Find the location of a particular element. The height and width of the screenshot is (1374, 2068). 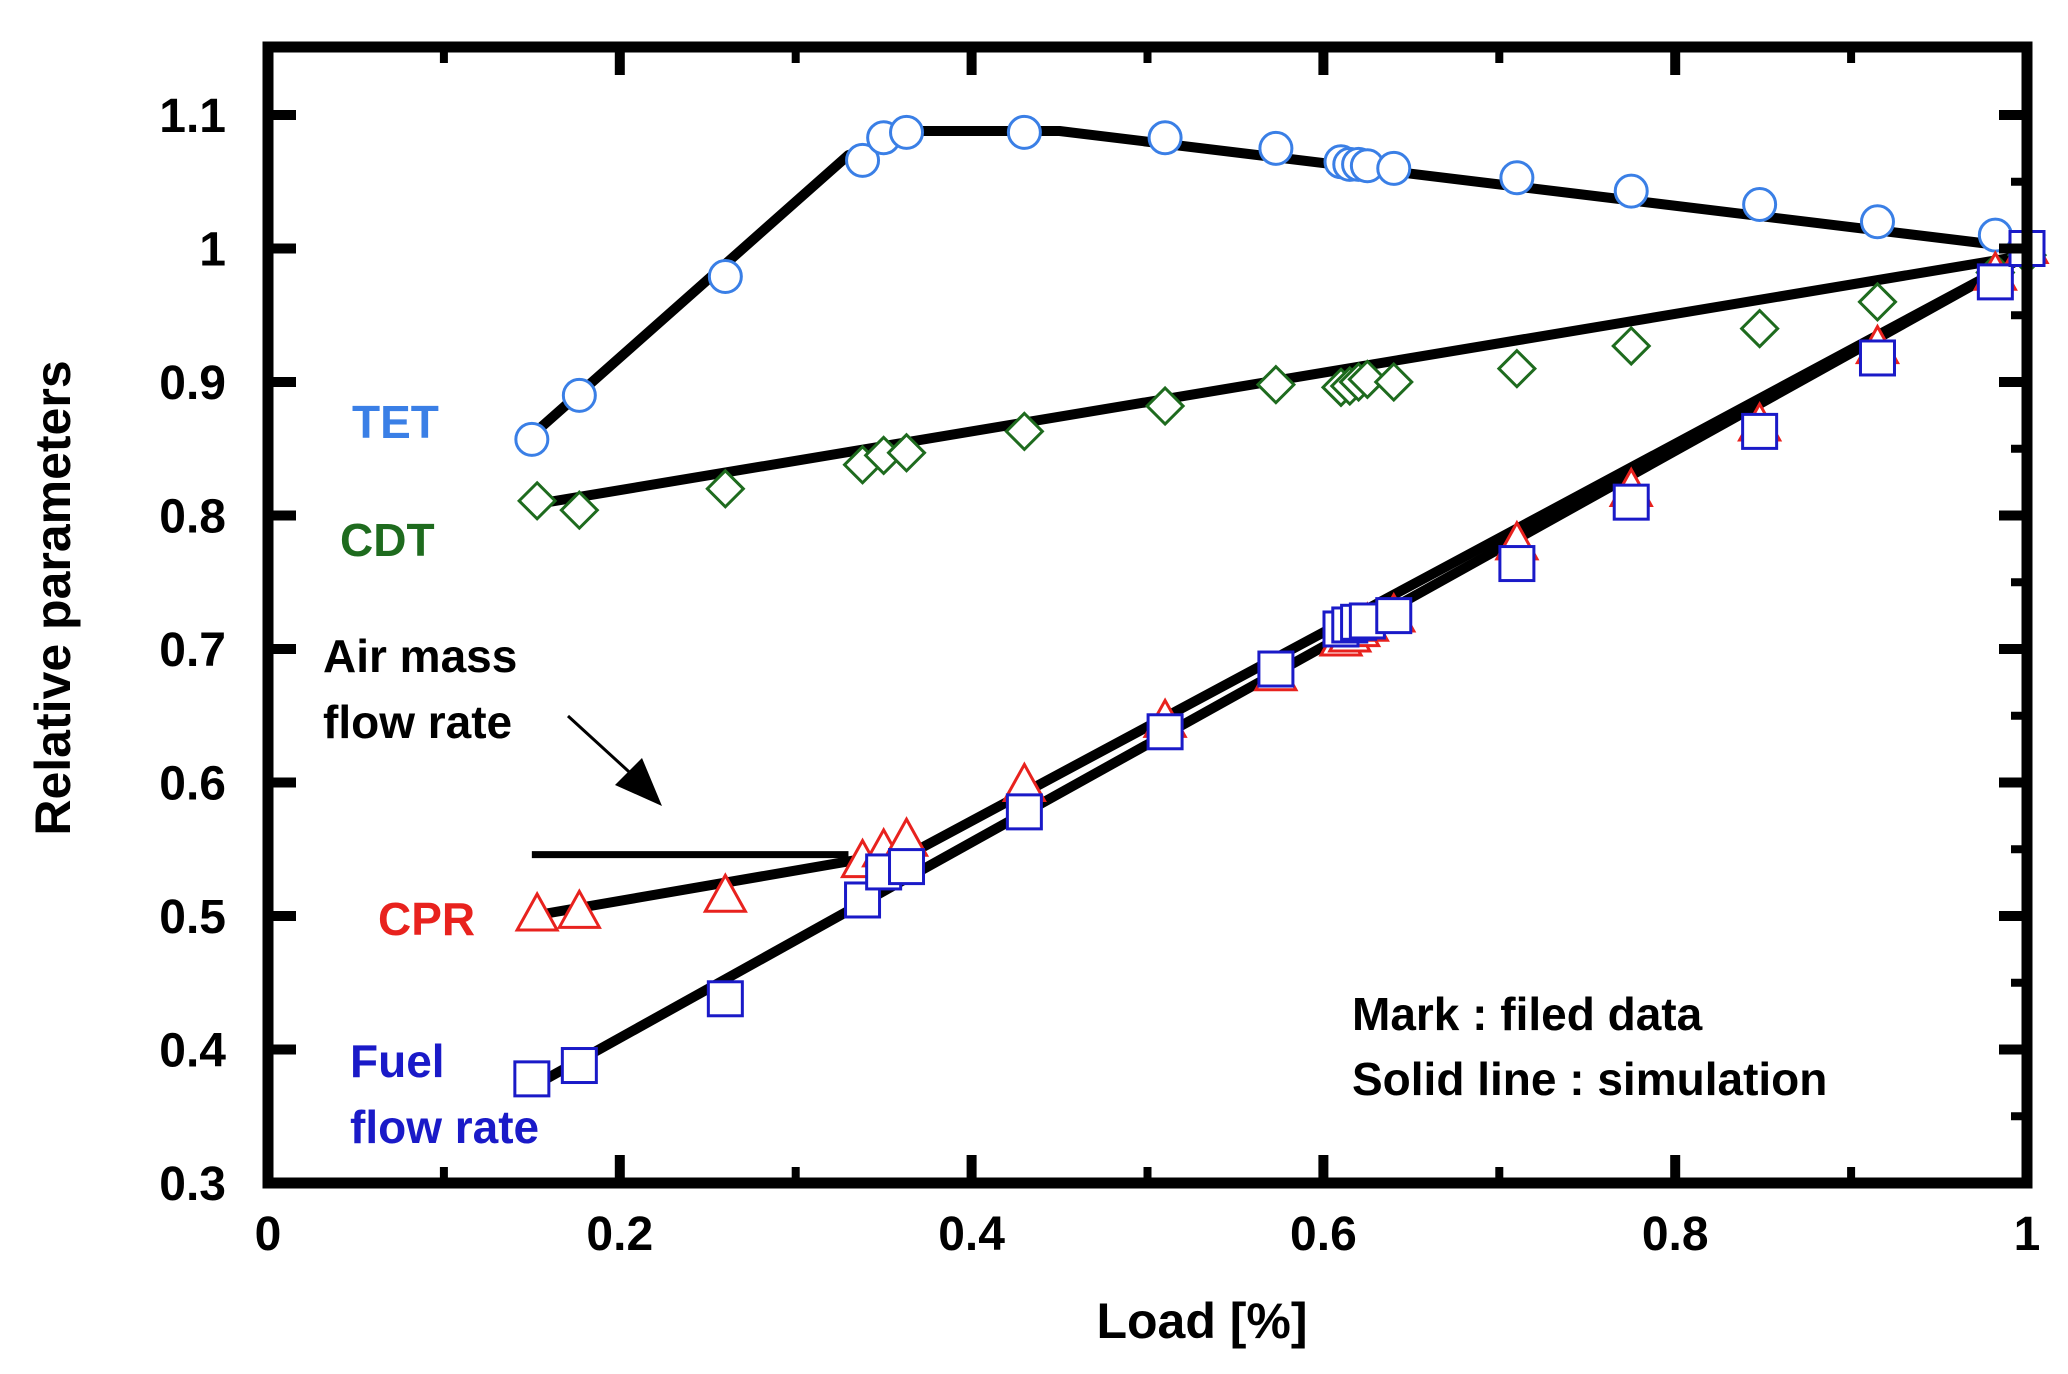

y-tick-label: 0.6 is located at coordinates (192, 784).